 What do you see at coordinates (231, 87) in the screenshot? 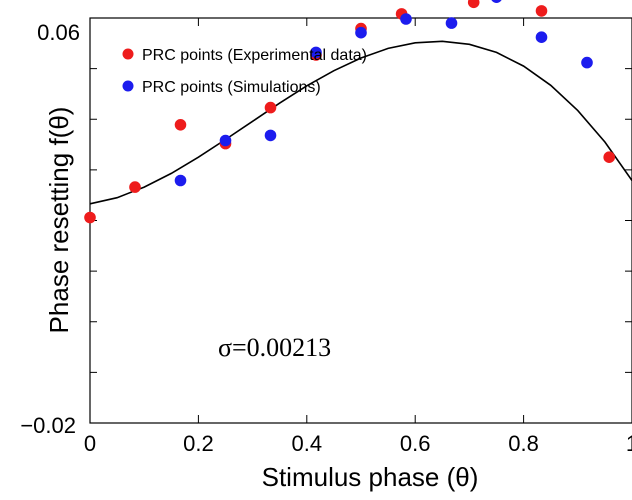
I see `legend-label-simulations: PRC points (Simulations)` at bounding box center [231, 87].